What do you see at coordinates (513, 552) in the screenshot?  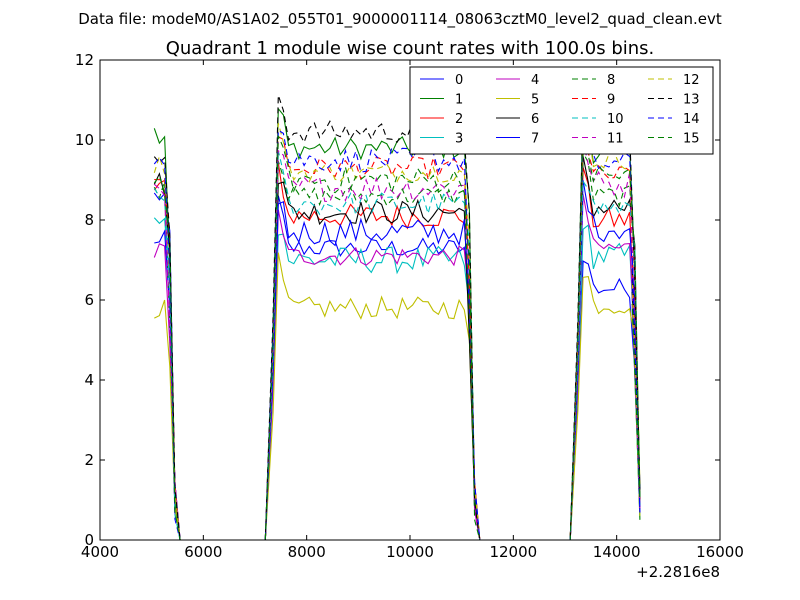 I see `x-tick-label: 12000` at bounding box center [513, 552].